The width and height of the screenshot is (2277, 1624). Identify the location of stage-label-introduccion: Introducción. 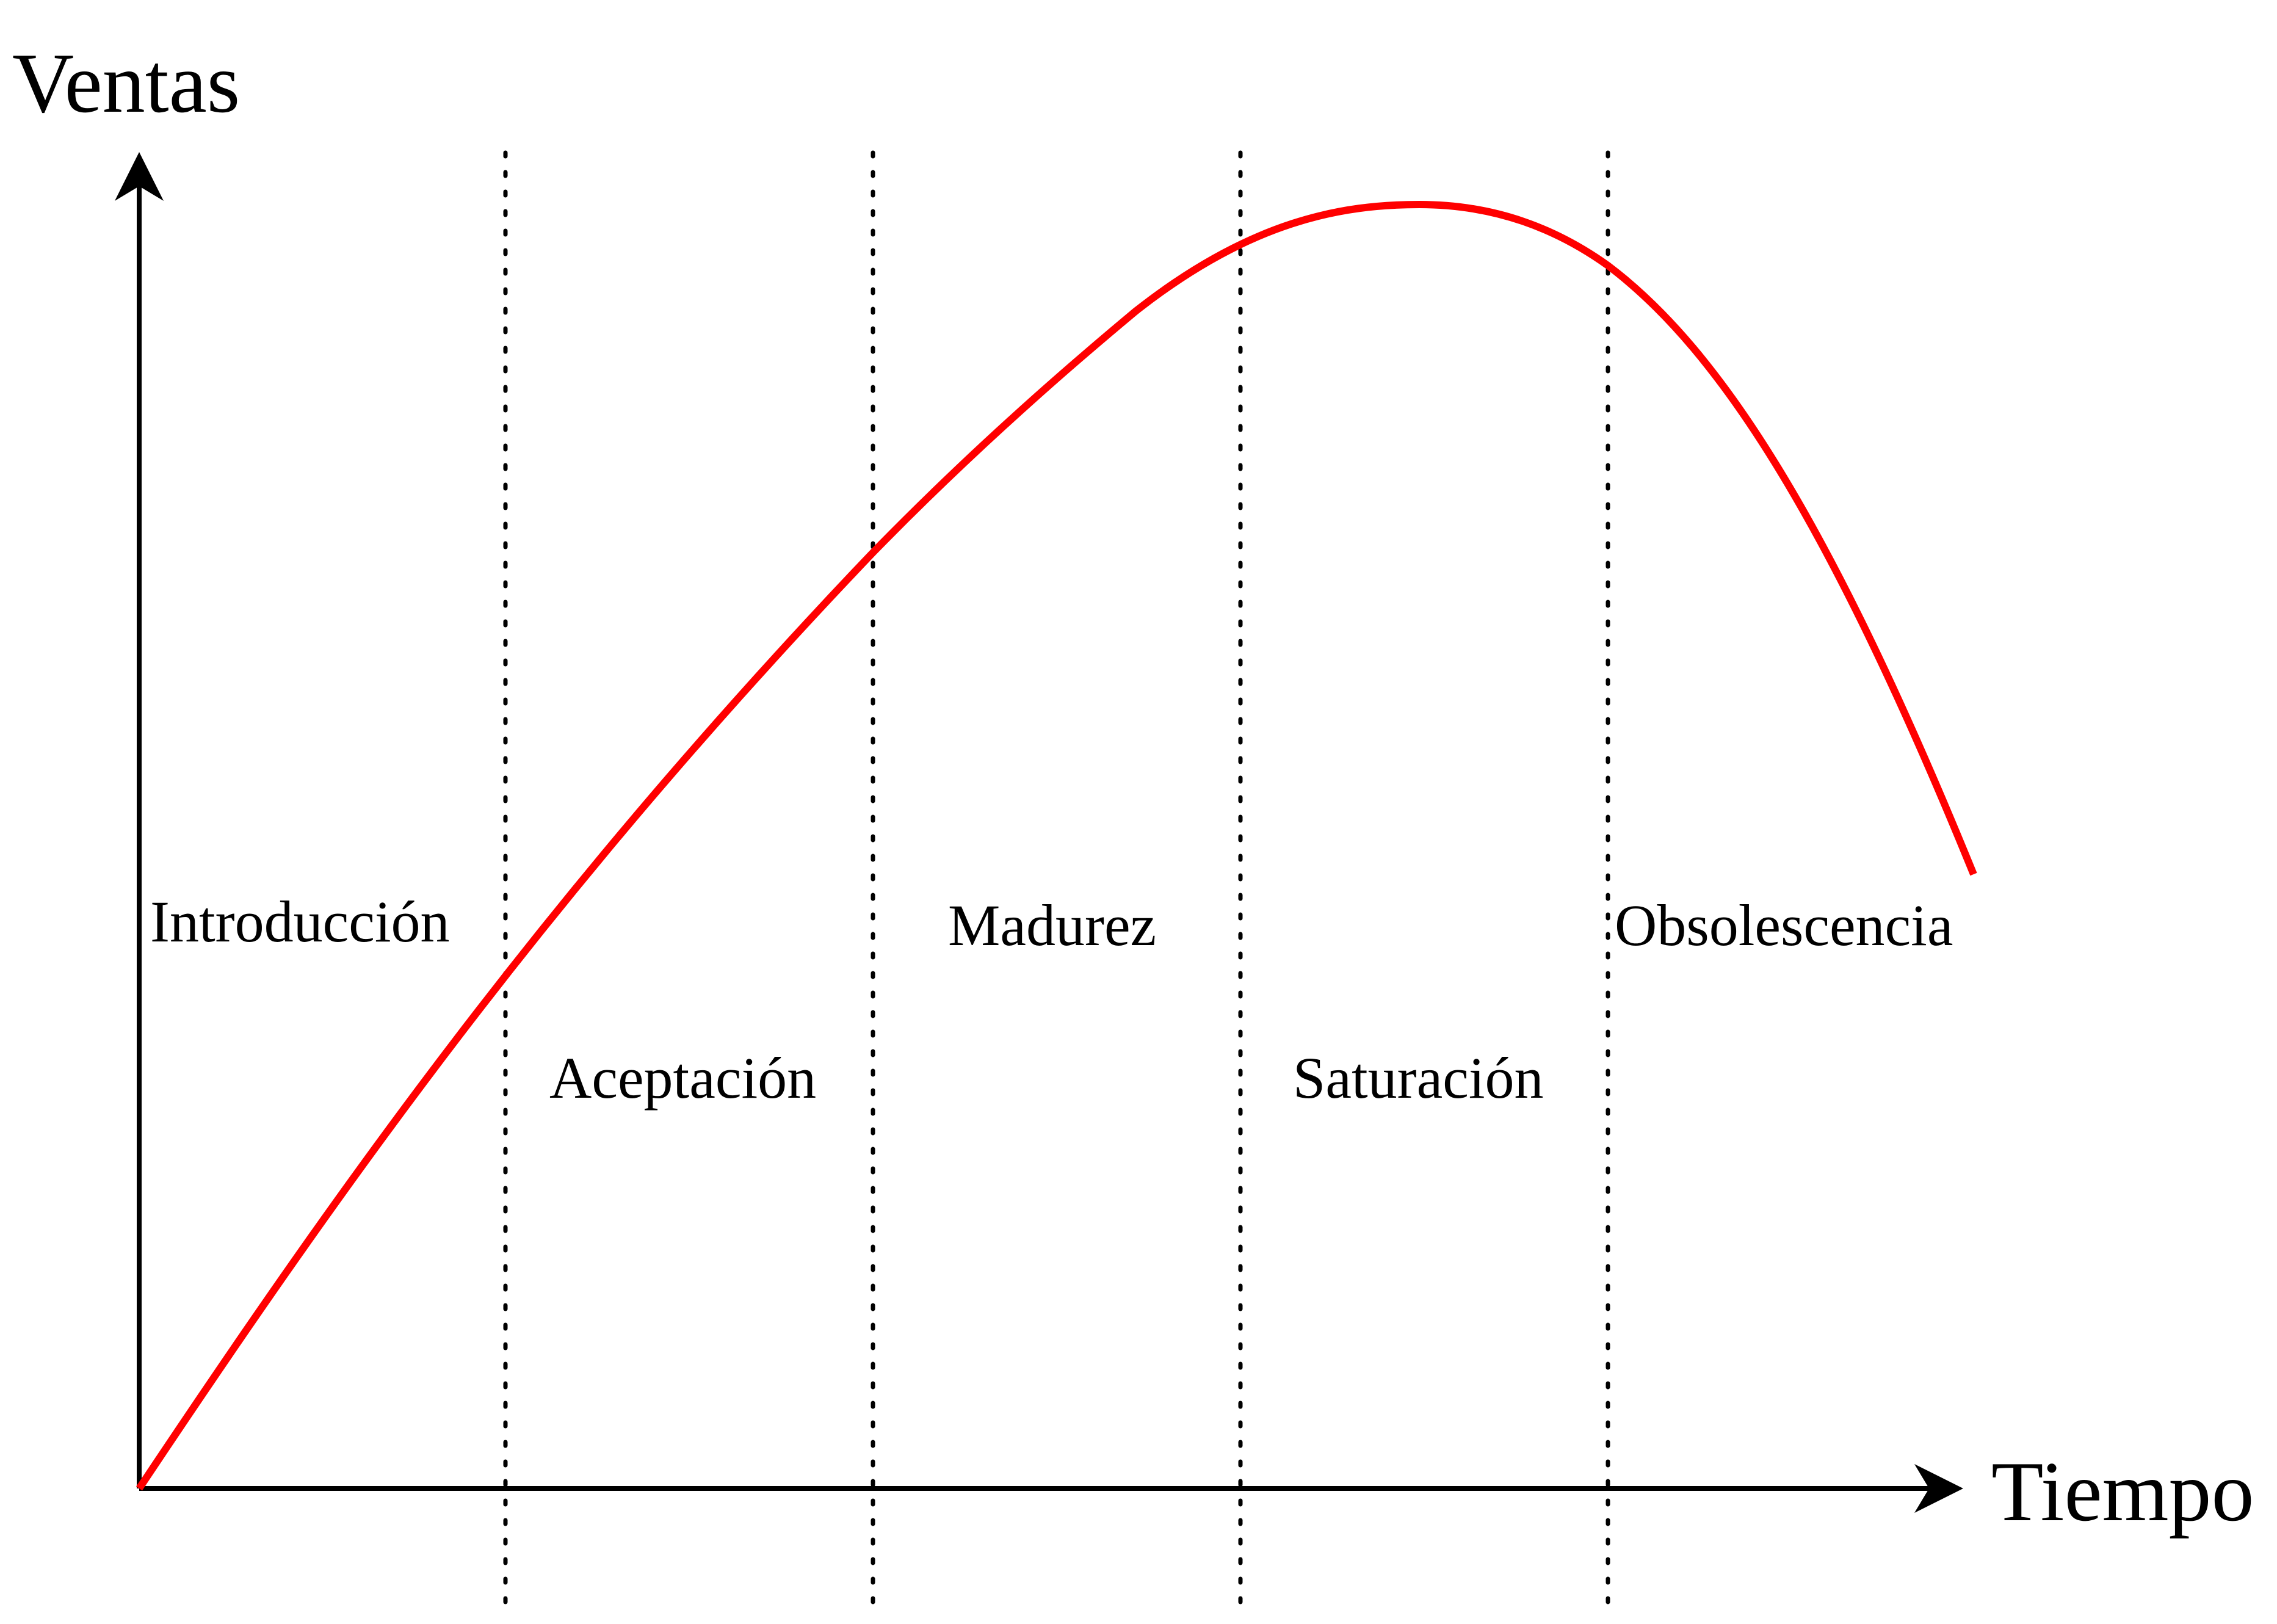
(300, 921).